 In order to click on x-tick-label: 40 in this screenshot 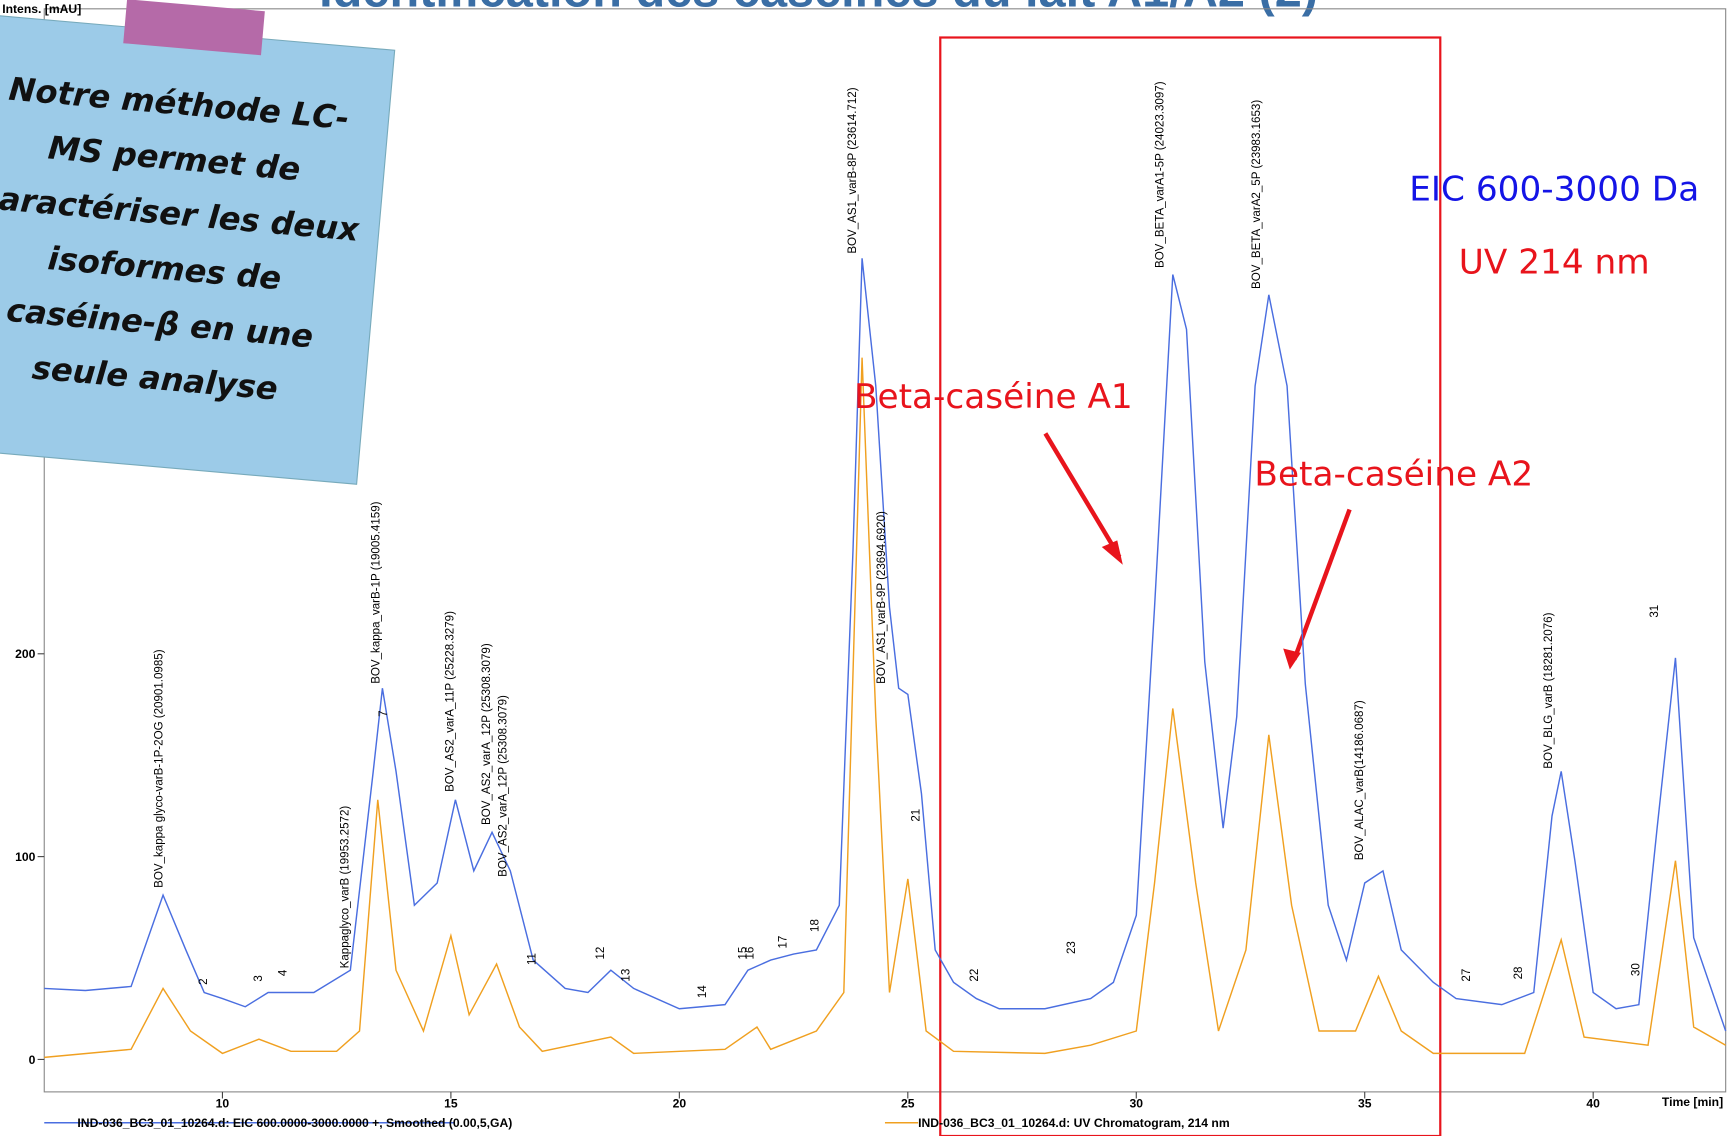, I will do `click(1593, 1103)`.